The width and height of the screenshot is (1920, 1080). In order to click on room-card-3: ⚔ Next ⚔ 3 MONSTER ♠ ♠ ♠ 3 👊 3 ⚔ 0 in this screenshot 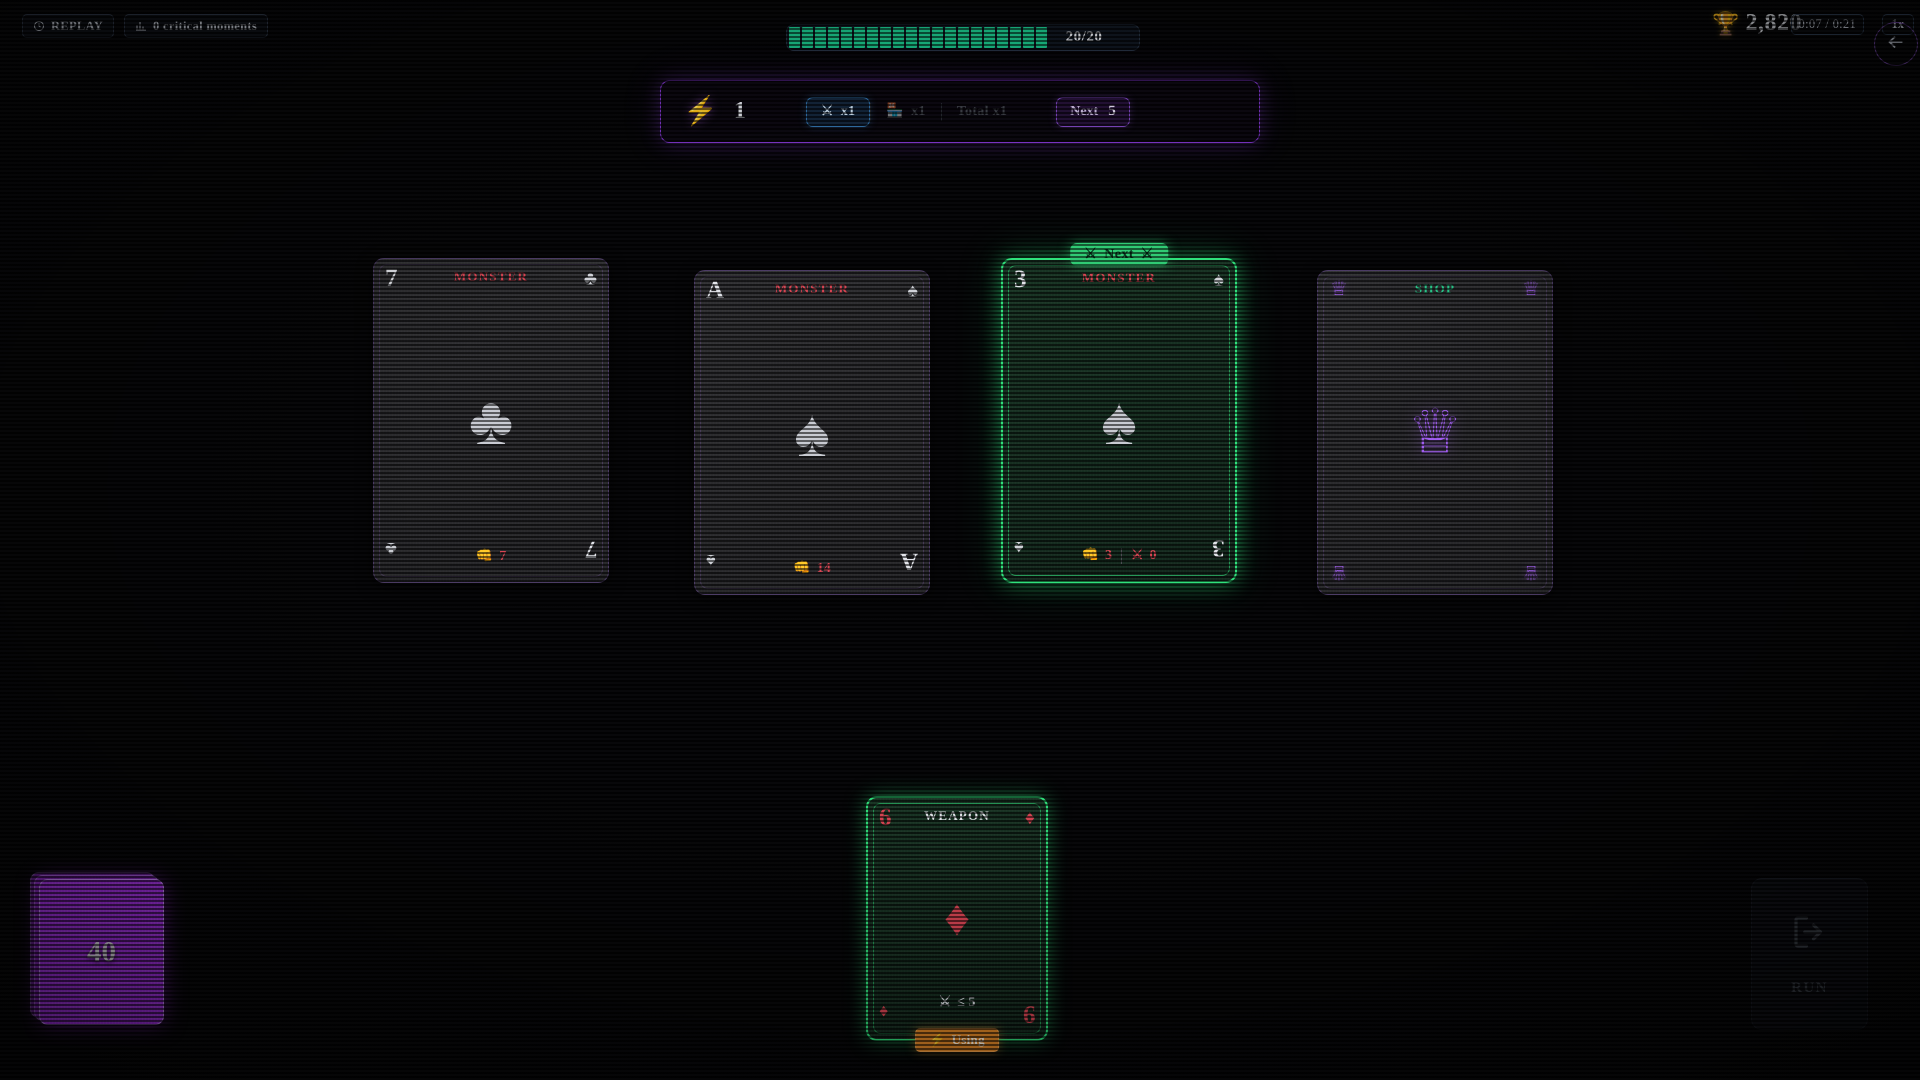, I will do `click(1119, 413)`.